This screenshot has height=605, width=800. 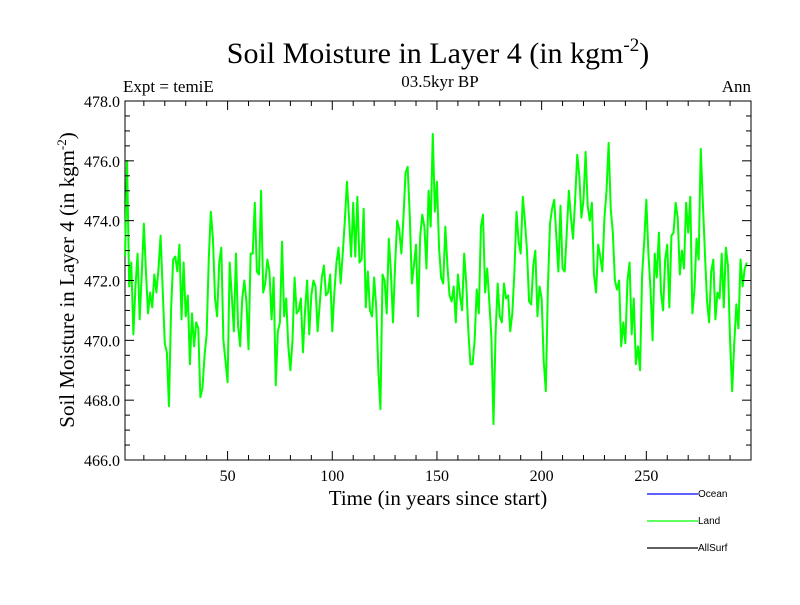 I want to click on chart-title: Soil Moisture in Layer 4 (in kgm-2), so click(x=438, y=52).